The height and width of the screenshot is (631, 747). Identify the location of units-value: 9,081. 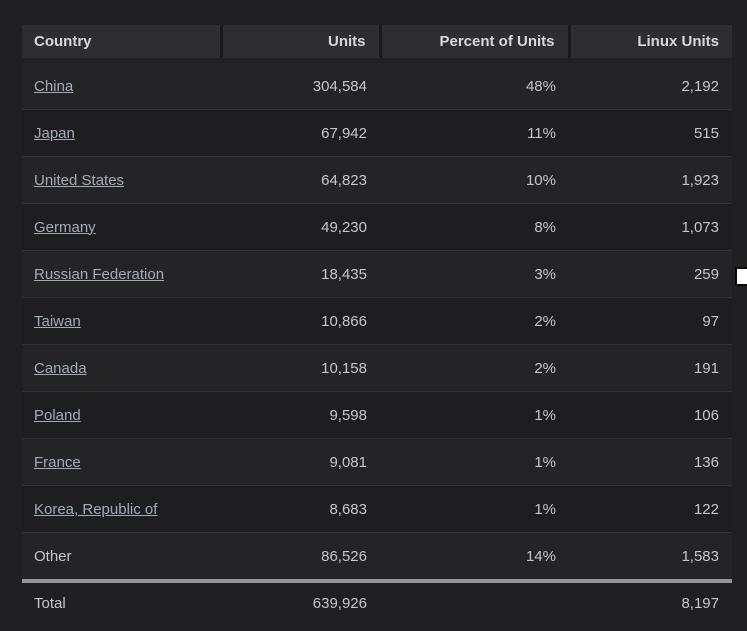
(300, 462).